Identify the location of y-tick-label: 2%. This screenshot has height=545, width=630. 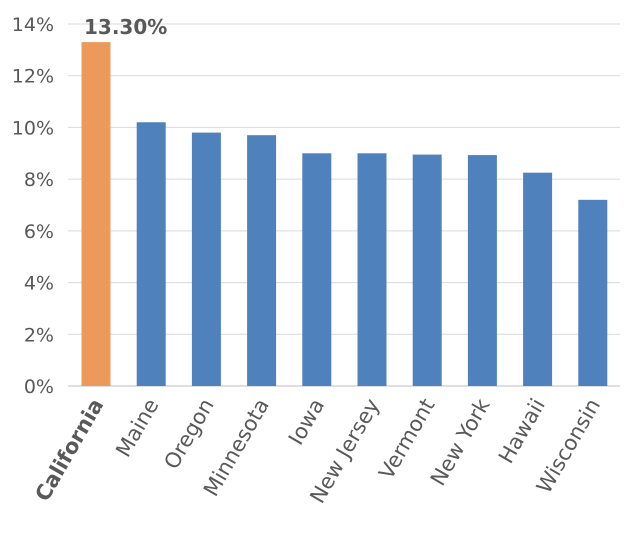
(39, 335).